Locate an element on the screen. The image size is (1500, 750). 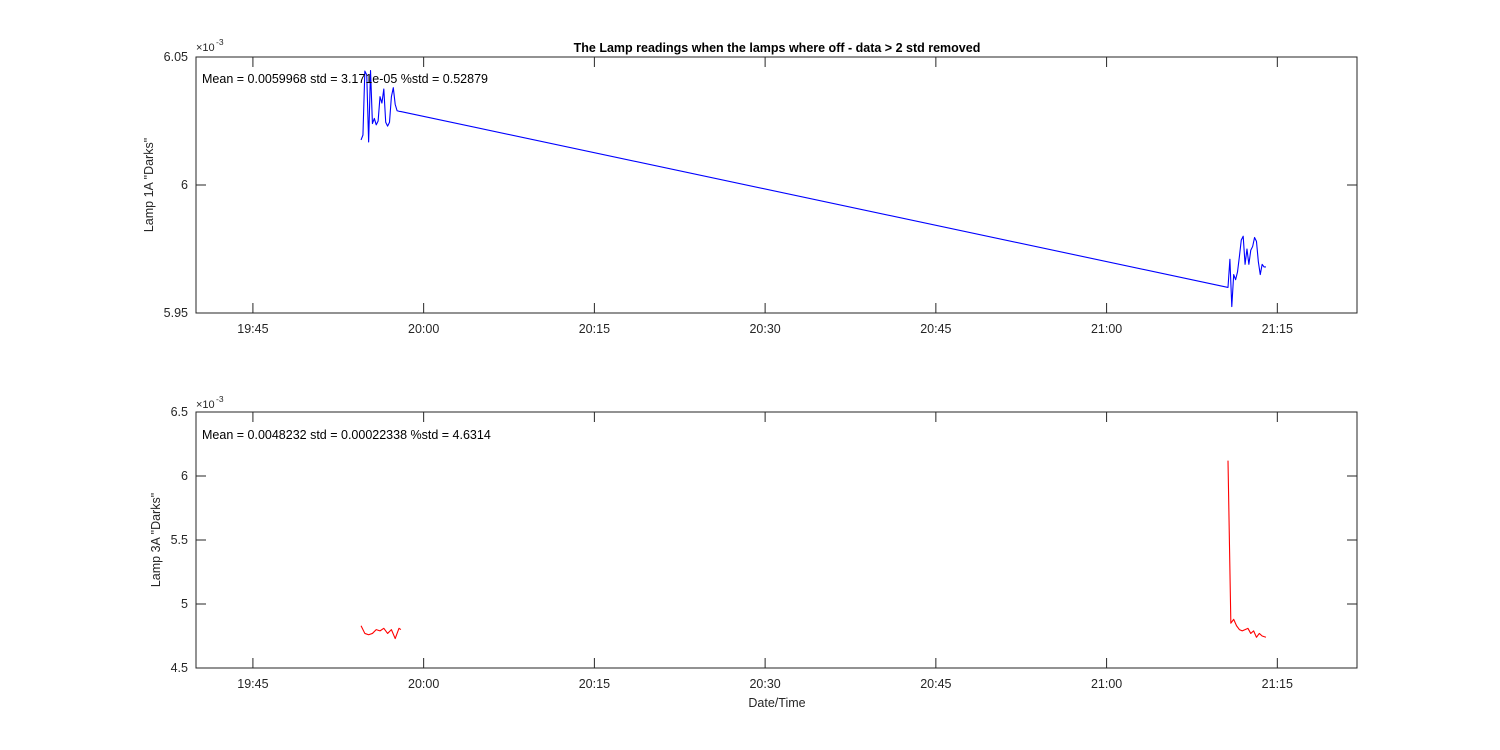
y-tick-label: 5.5 is located at coordinates (179, 540).